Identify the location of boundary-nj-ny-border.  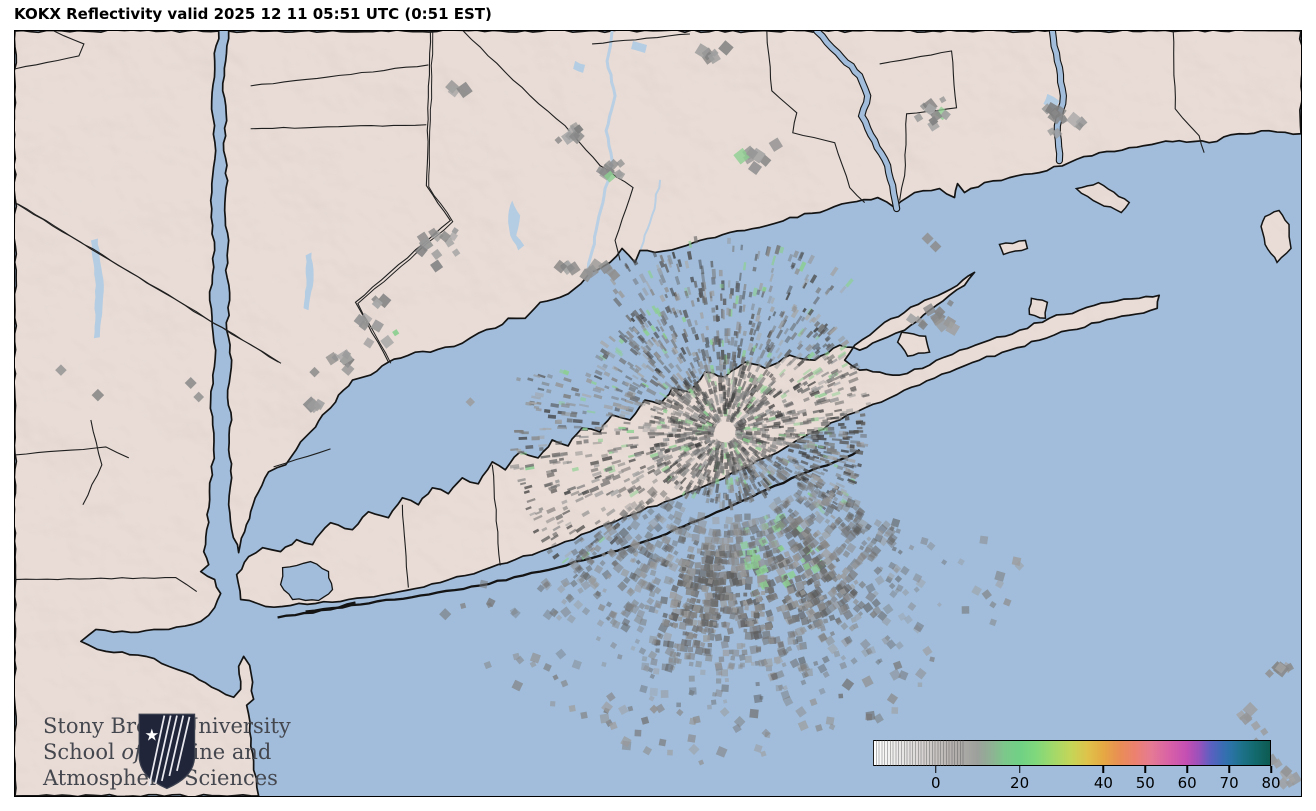
(147, 282).